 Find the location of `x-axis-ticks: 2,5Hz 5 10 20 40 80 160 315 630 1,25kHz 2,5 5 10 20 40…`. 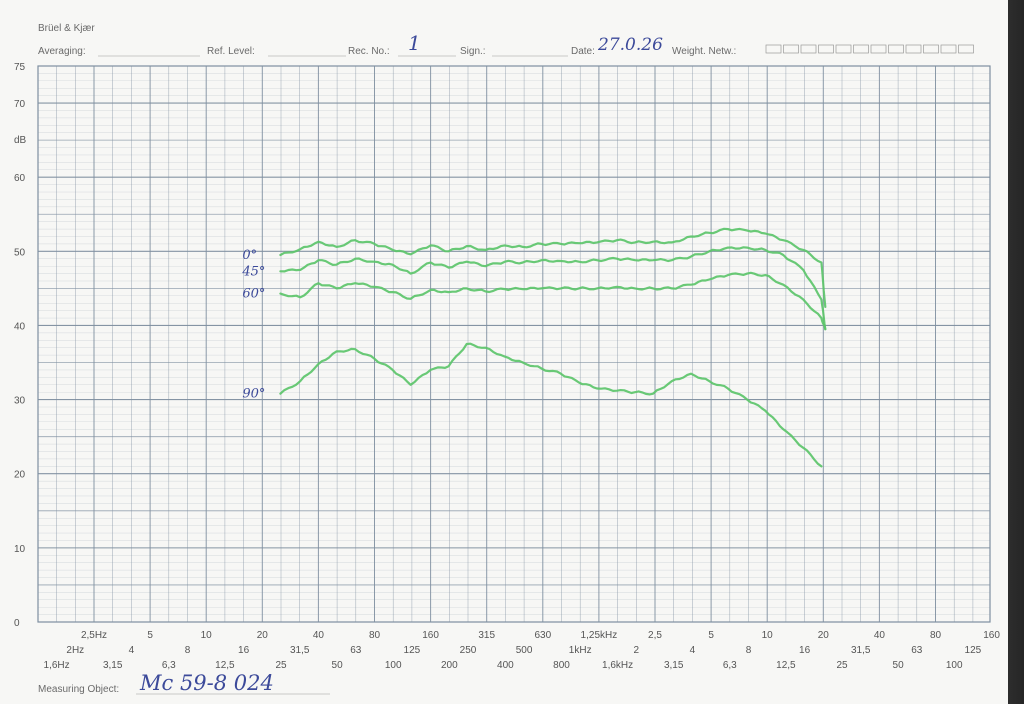

x-axis-ticks: 2,5Hz 5 10 20 40 80 160 315 630 1,25kHz 2,5 5 10 20 40… is located at coordinates (522, 650).